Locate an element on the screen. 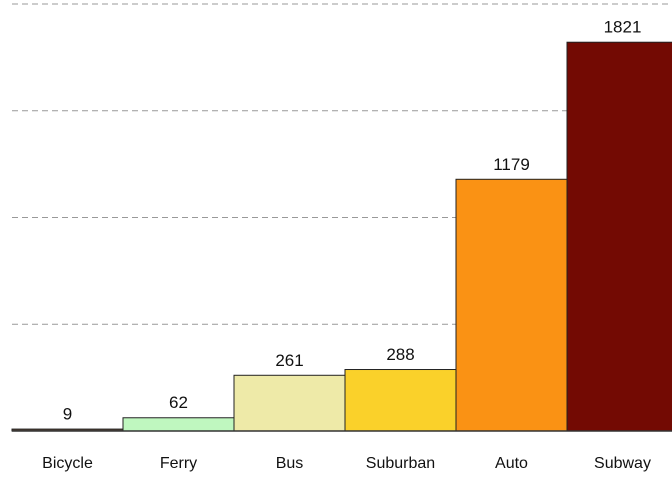 The image size is (672, 478). x-tick-label: Ferry is located at coordinates (178, 463).